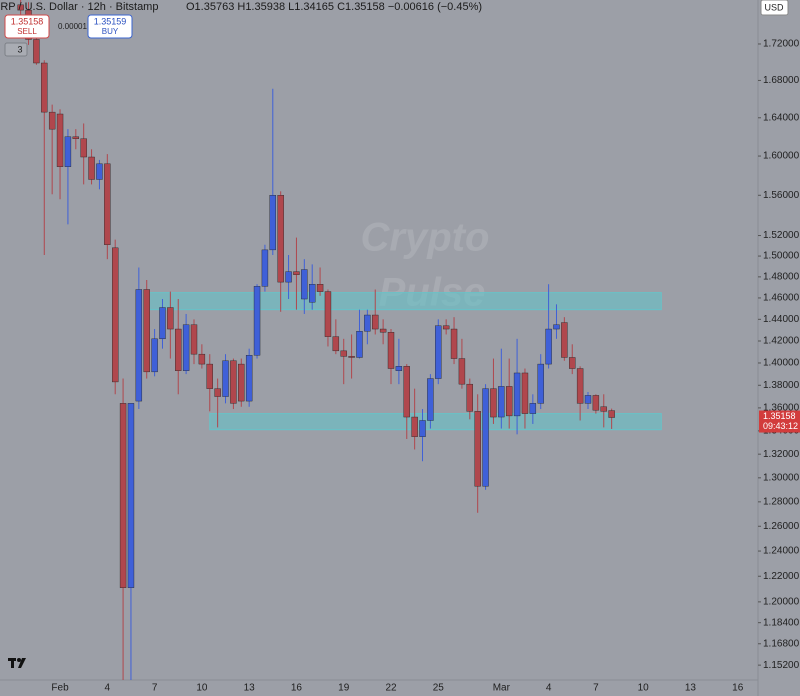 The width and height of the screenshot is (800, 696). What do you see at coordinates (391, 688) in the screenshot?
I see `x-tick-label: 22` at bounding box center [391, 688].